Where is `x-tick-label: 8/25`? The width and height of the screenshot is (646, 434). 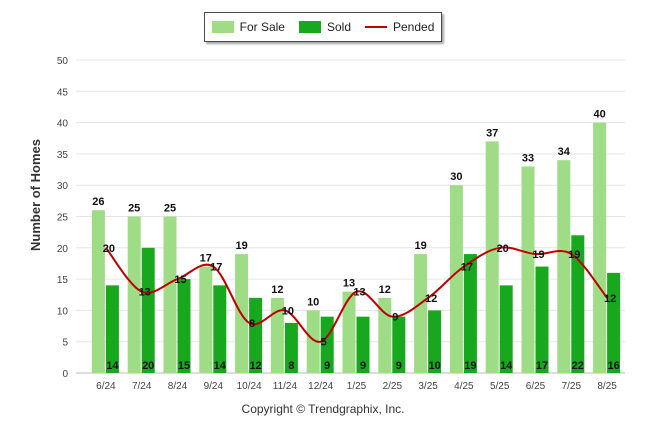 x-tick-label: 8/25 is located at coordinates (607, 386).